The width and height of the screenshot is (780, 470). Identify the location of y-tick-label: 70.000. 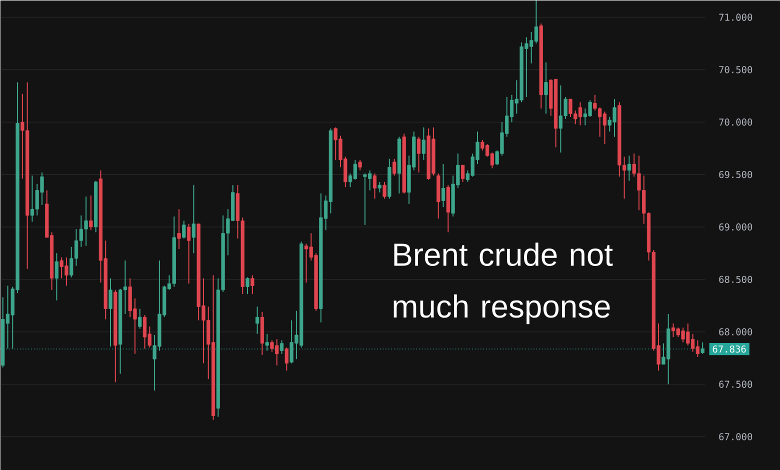
(735, 122).